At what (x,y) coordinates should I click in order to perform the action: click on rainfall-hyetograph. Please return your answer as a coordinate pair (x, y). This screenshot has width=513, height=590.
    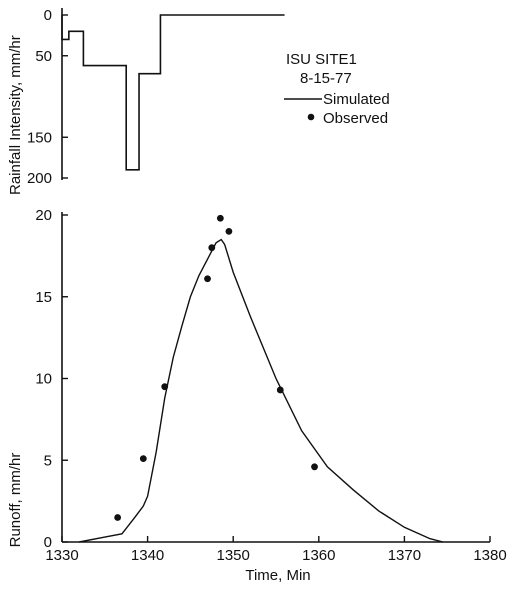
    Looking at the image, I should click on (173, 92).